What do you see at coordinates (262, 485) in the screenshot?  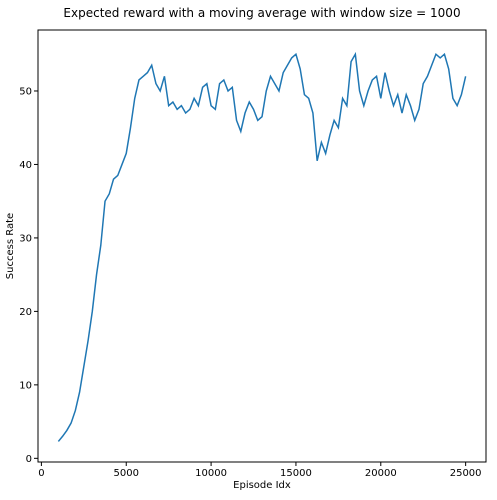 I see `x-axis-label: Episode Idx` at bounding box center [262, 485].